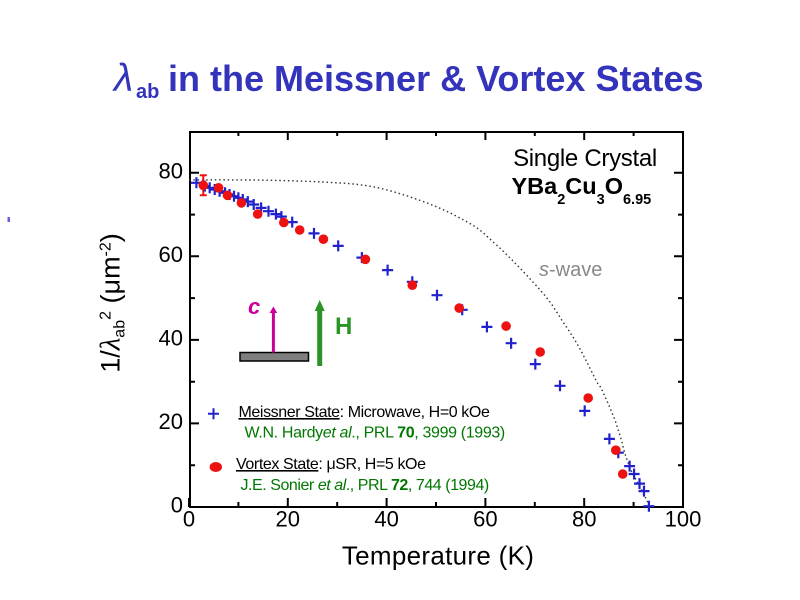 This screenshot has height=600, width=800. I want to click on svg-text:in the Meissner & Vortex State: in the Meissner & Vortex States, so click(436, 78).